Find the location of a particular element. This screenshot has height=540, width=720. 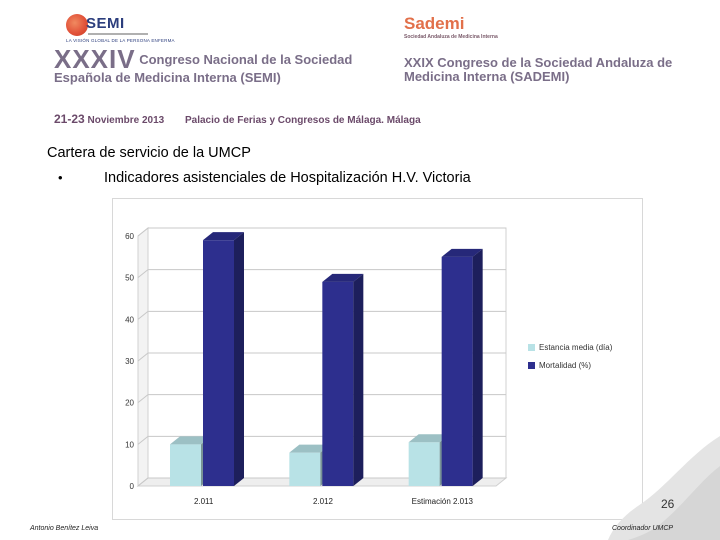

footer-decoration is located at coordinates (664, 488).